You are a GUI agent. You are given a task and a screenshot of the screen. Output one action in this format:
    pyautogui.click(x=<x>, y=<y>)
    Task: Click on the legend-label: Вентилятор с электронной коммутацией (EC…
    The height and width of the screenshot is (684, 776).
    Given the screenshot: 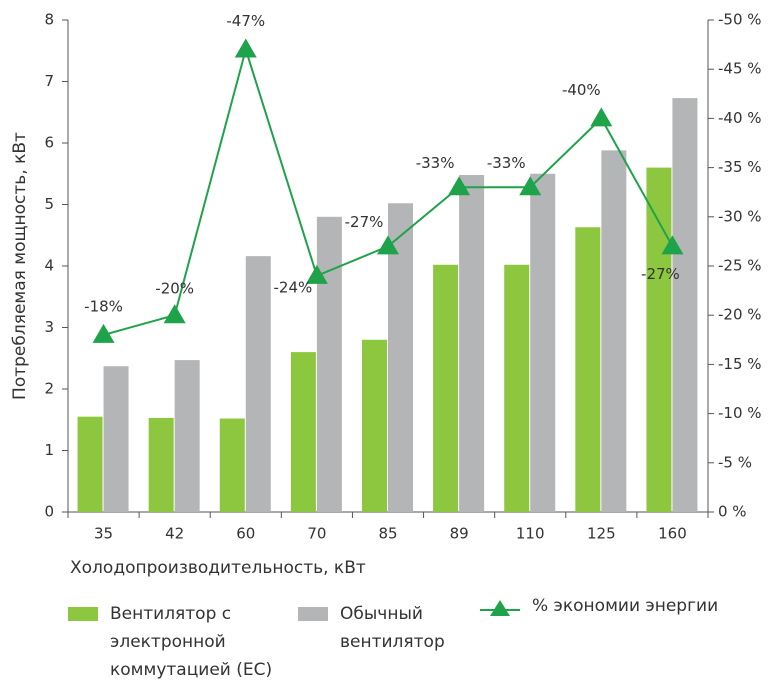 What is the action you would take?
    pyautogui.click(x=191, y=642)
    